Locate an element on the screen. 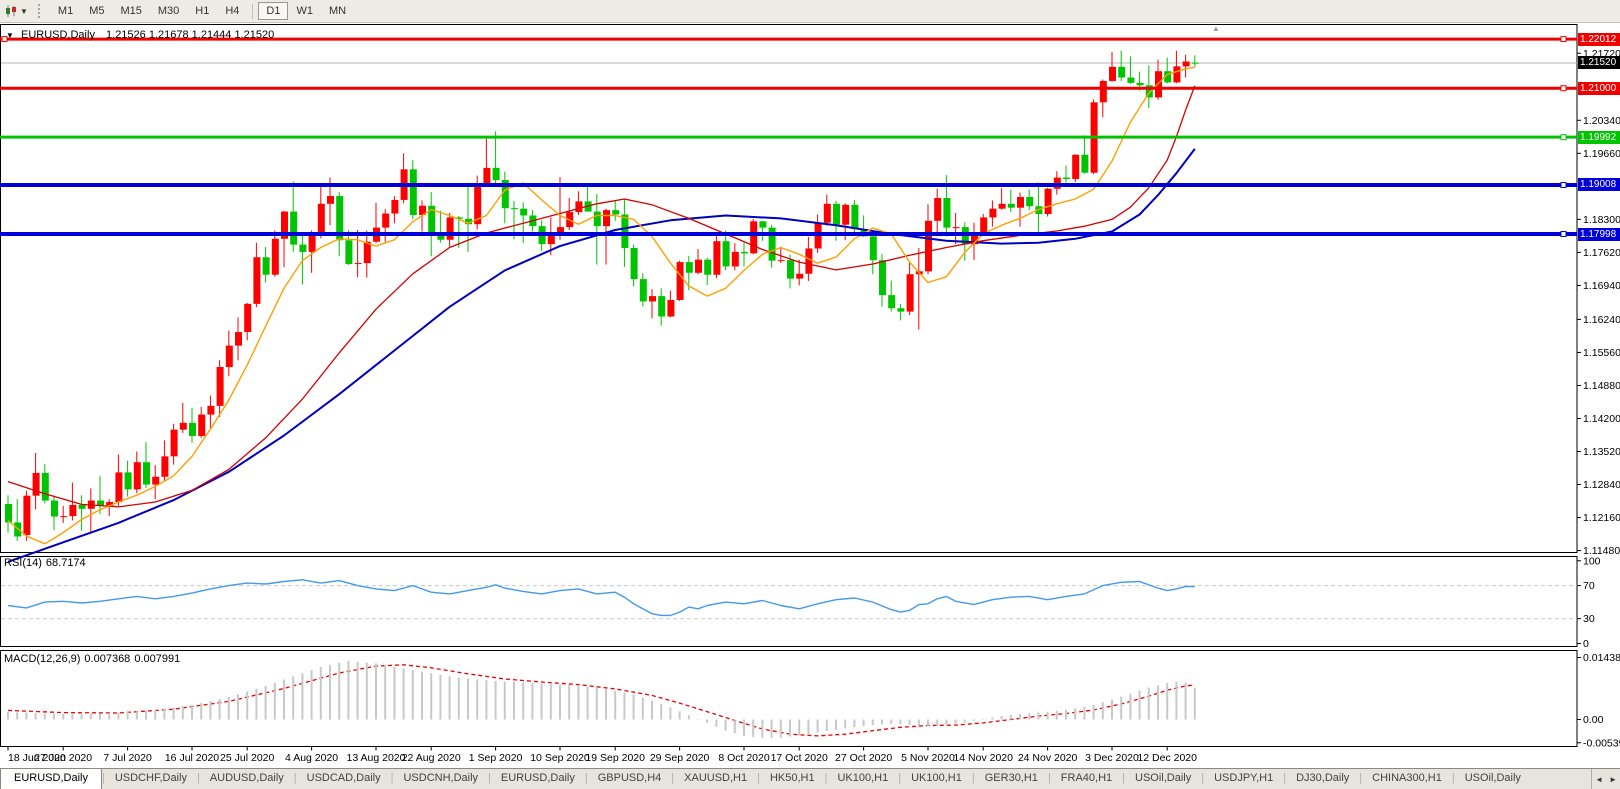 The height and width of the screenshot is (789, 1620). timeframe-button-M15: M15 is located at coordinates (131, 11).